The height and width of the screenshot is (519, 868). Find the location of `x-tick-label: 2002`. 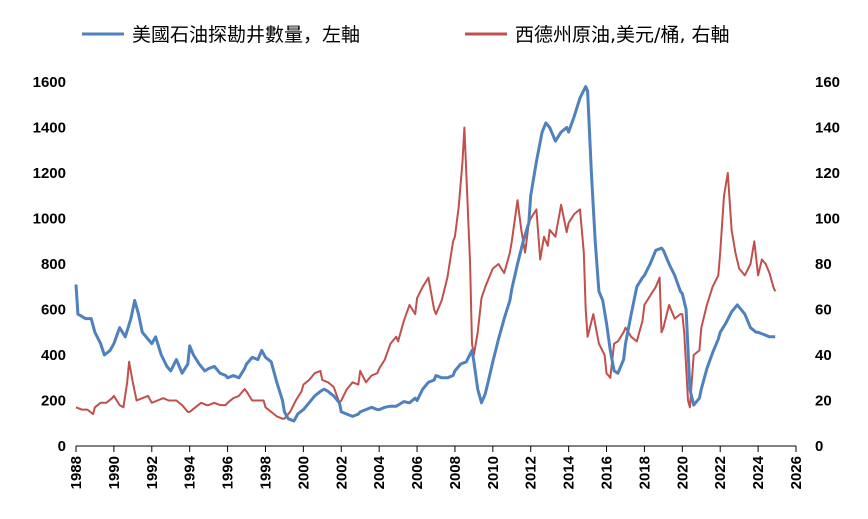

x-tick-label: 2002 is located at coordinates (341, 472).